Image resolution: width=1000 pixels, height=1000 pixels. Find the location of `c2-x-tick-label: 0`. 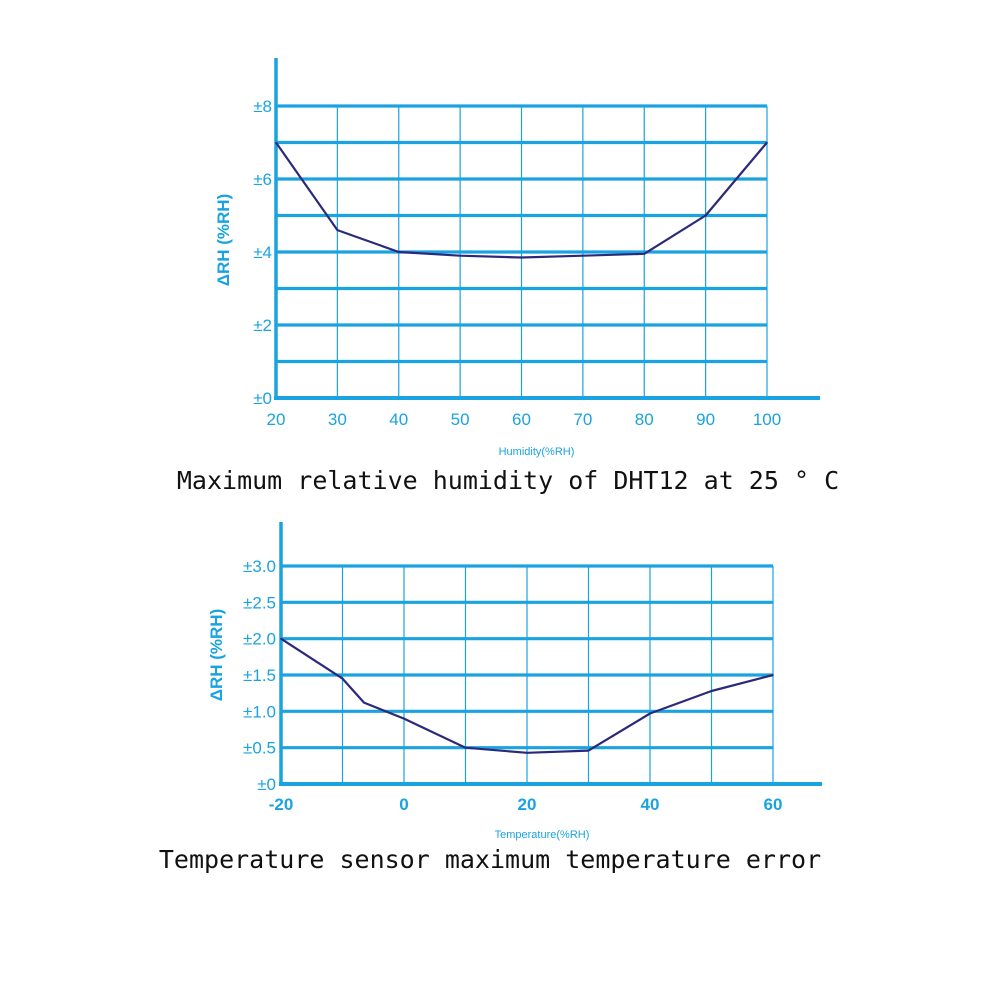

c2-x-tick-label: 0 is located at coordinates (403, 804).